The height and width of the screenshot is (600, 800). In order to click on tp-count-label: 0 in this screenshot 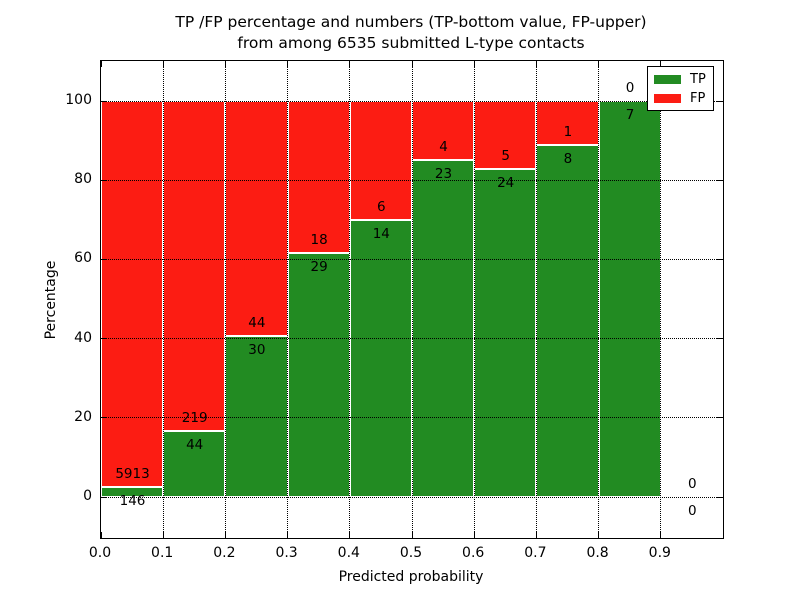, I will do `click(692, 511)`.